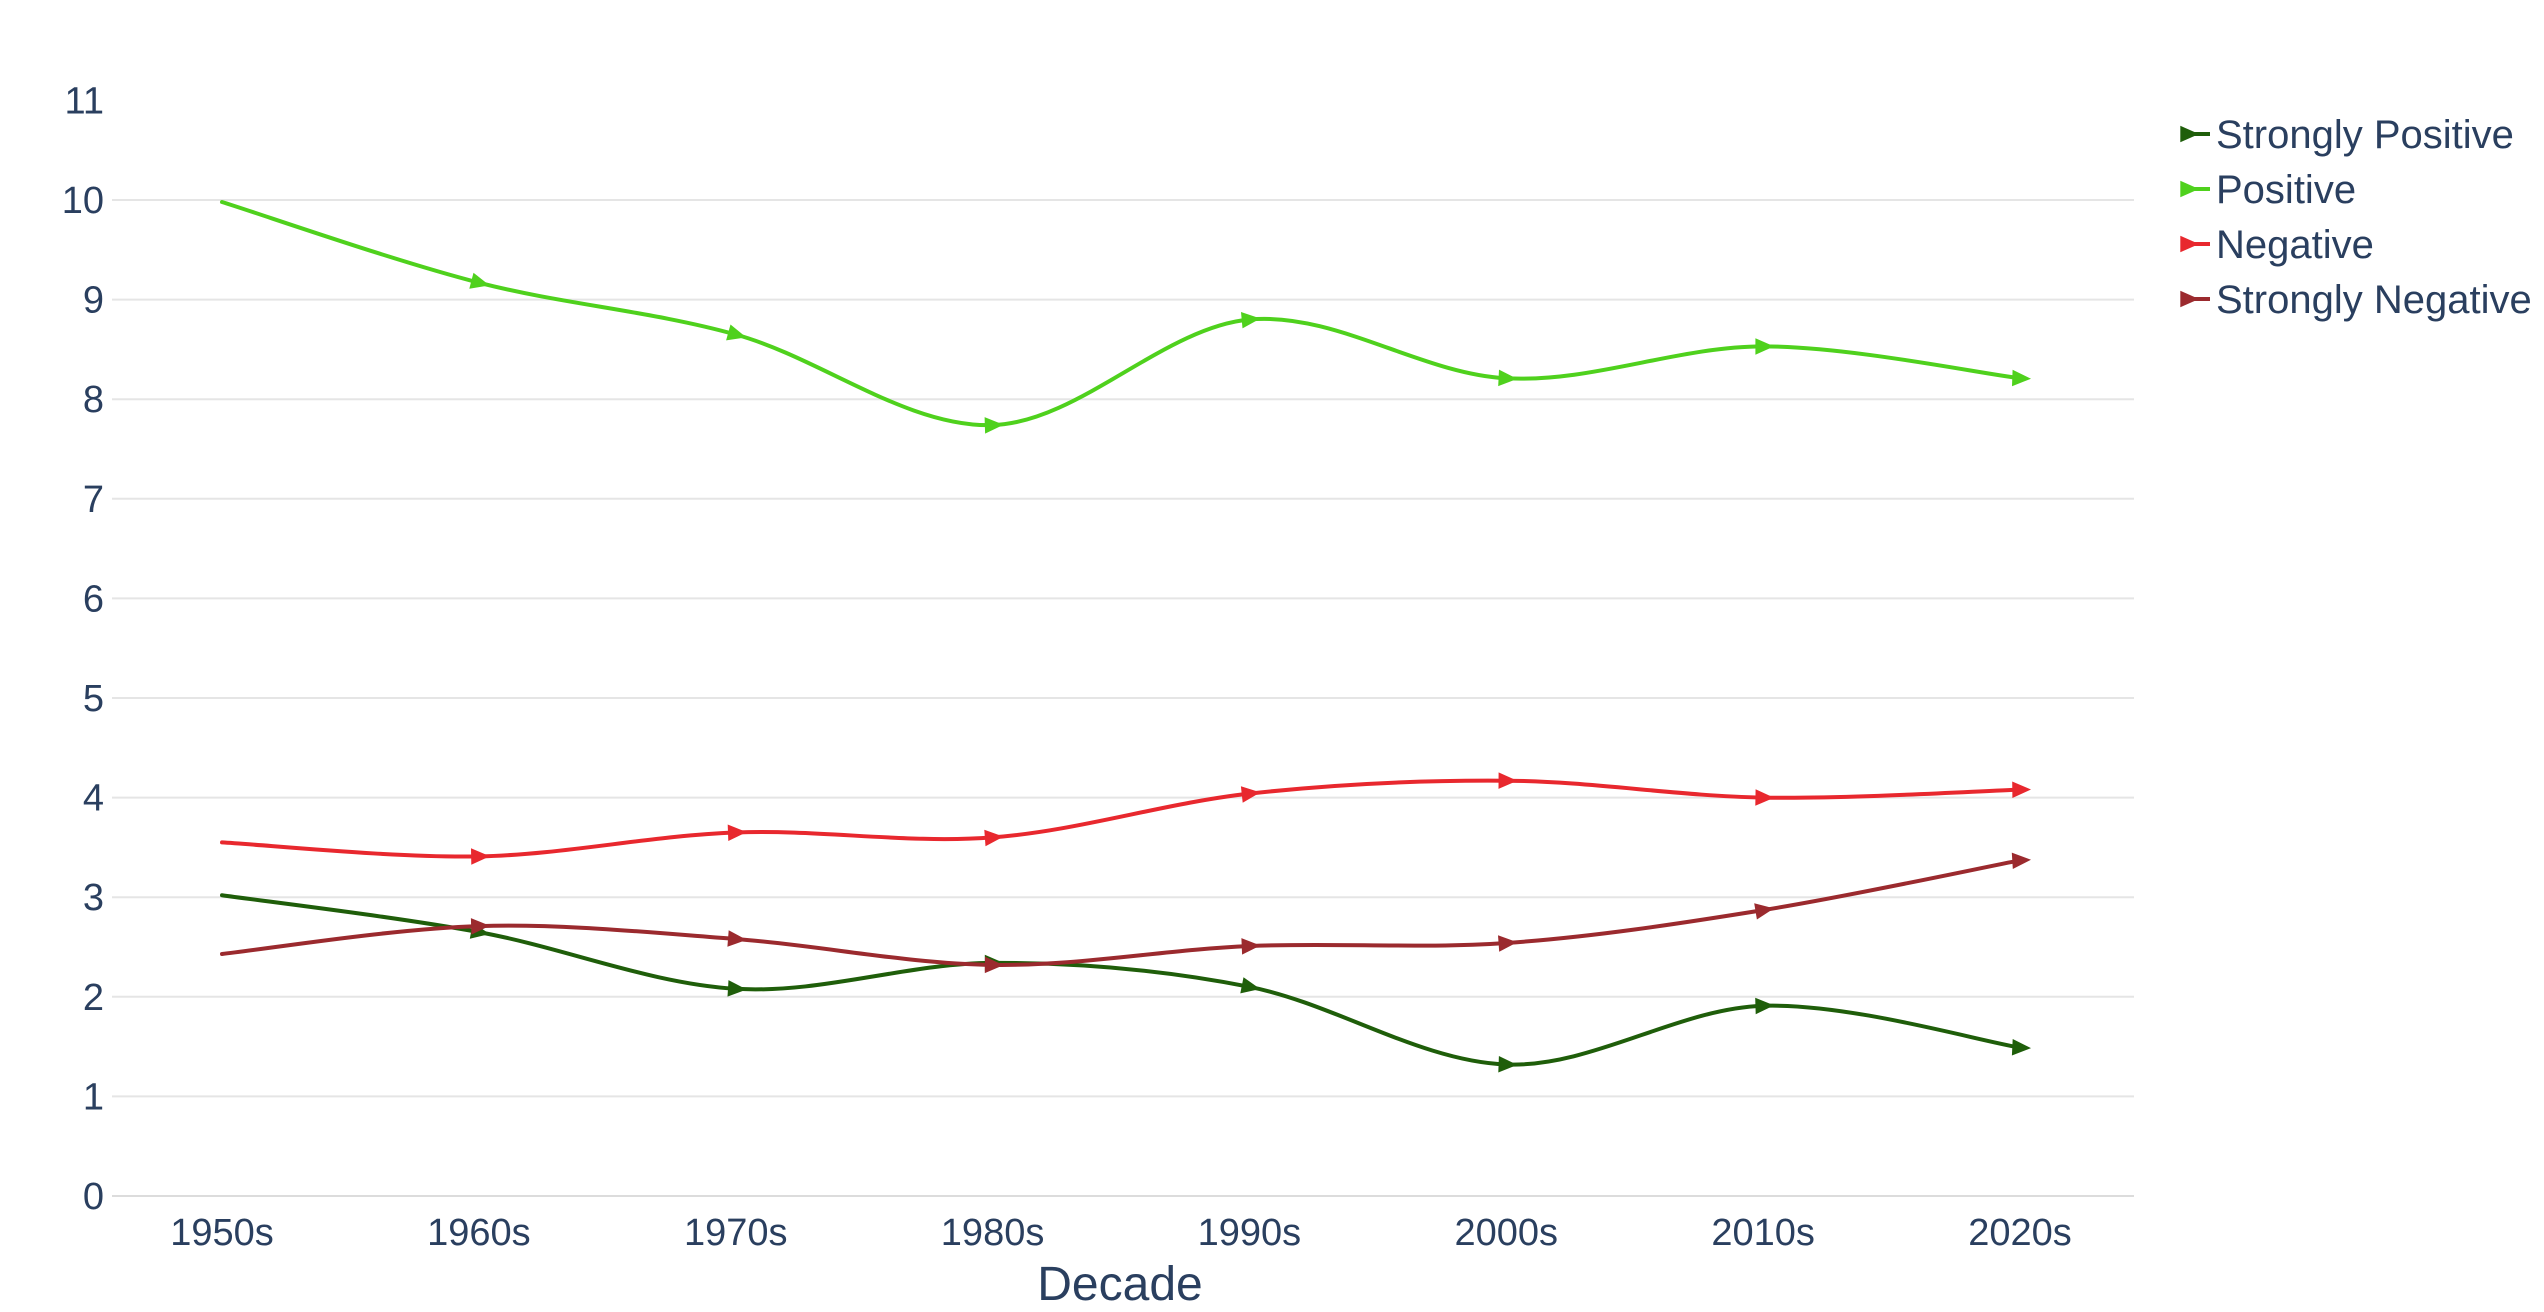 This screenshot has height=1312, width=2544. Describe the element at coordinates (93, 998) in the screenshot. I see `y-tick-label: 2` at that location.